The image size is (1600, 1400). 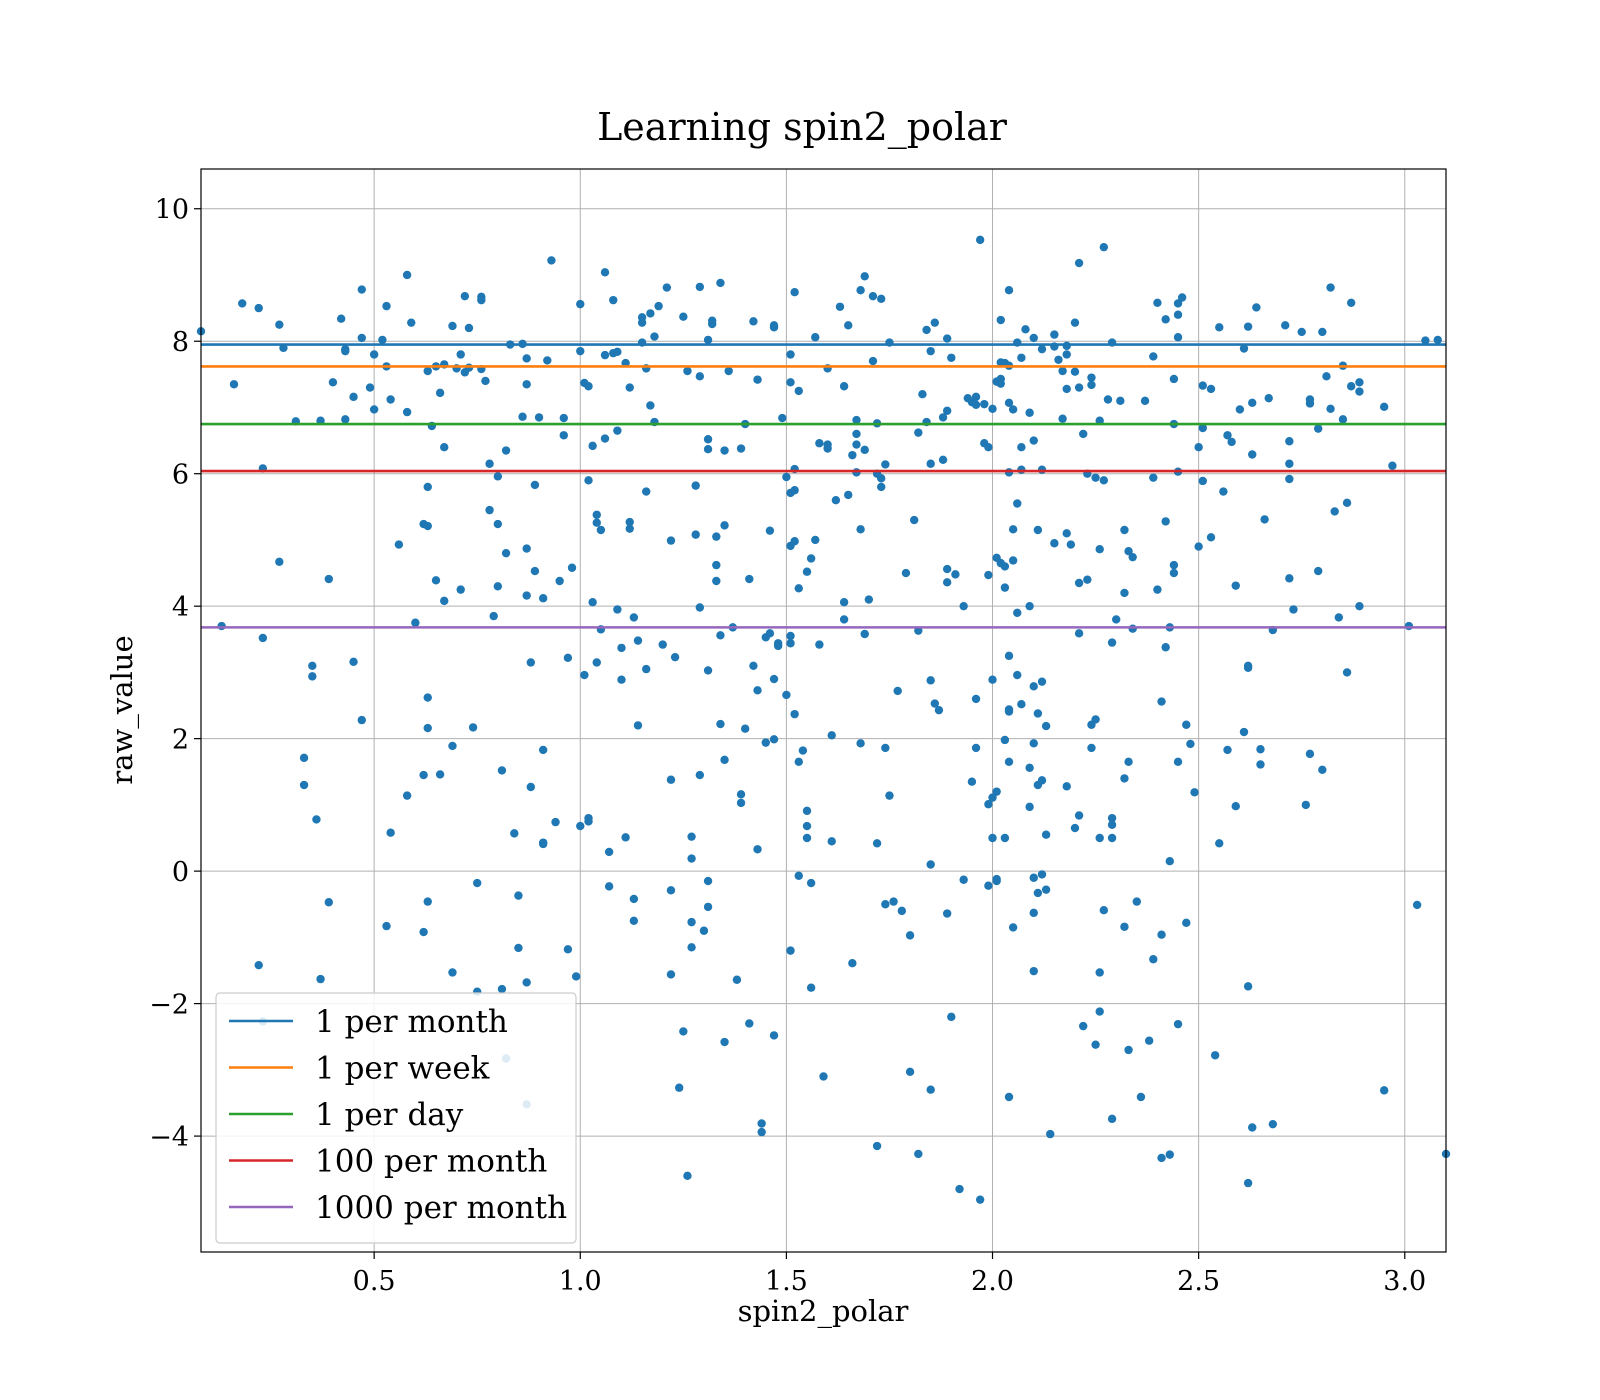 I want to click on x-tick-label: 1.0, so click(x=580, y=1281).